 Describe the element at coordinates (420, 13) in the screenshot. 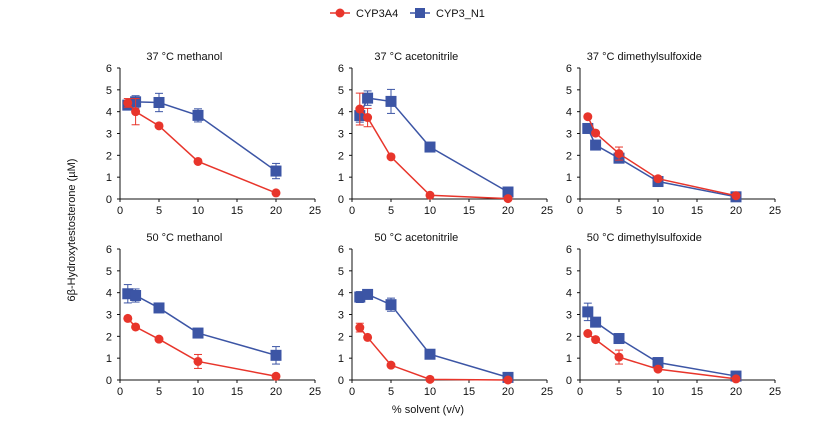

I see `legend-marker-cyp3_n1` at that location.